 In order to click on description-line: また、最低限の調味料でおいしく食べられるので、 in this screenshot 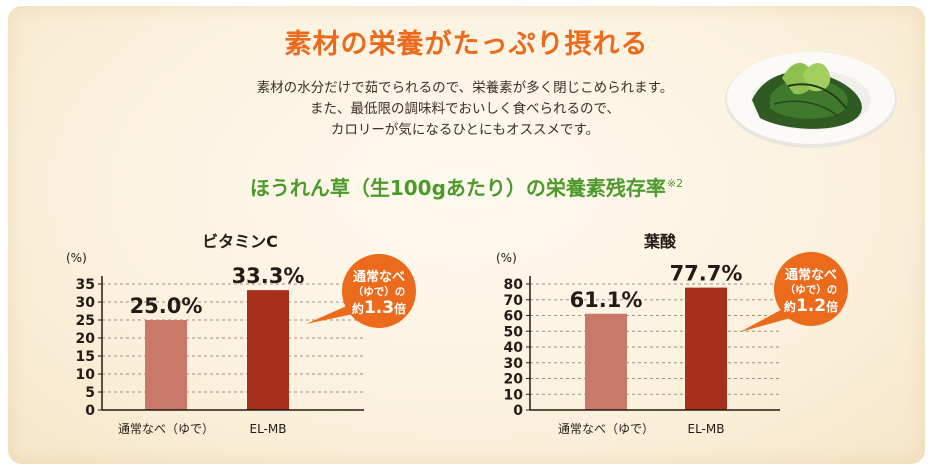, I will do `click(465, 109)`.